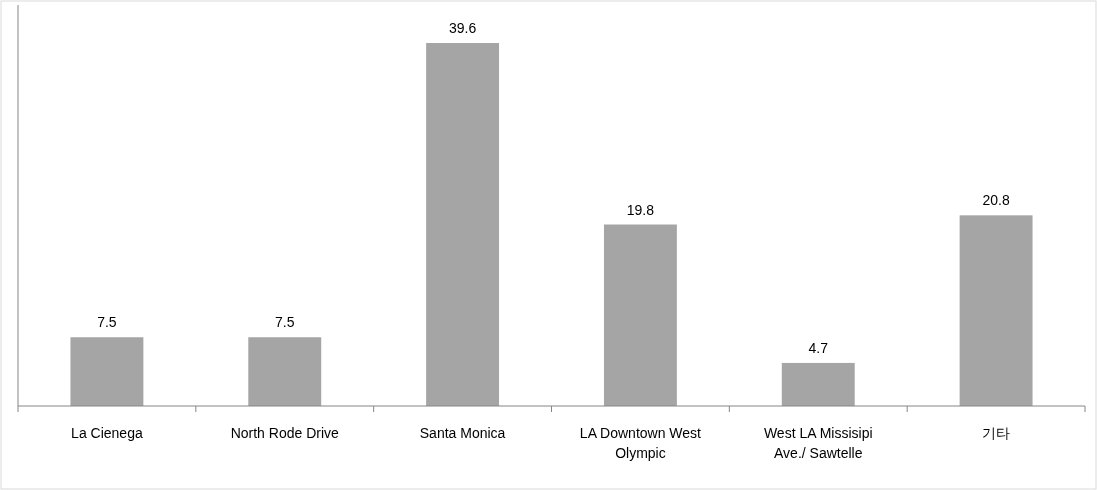 The image size is (1097, 490). What do you see at coordinates (462, 28) in the screenshot?
I see `data-label: 39.6` at bounding box center [462, 28].